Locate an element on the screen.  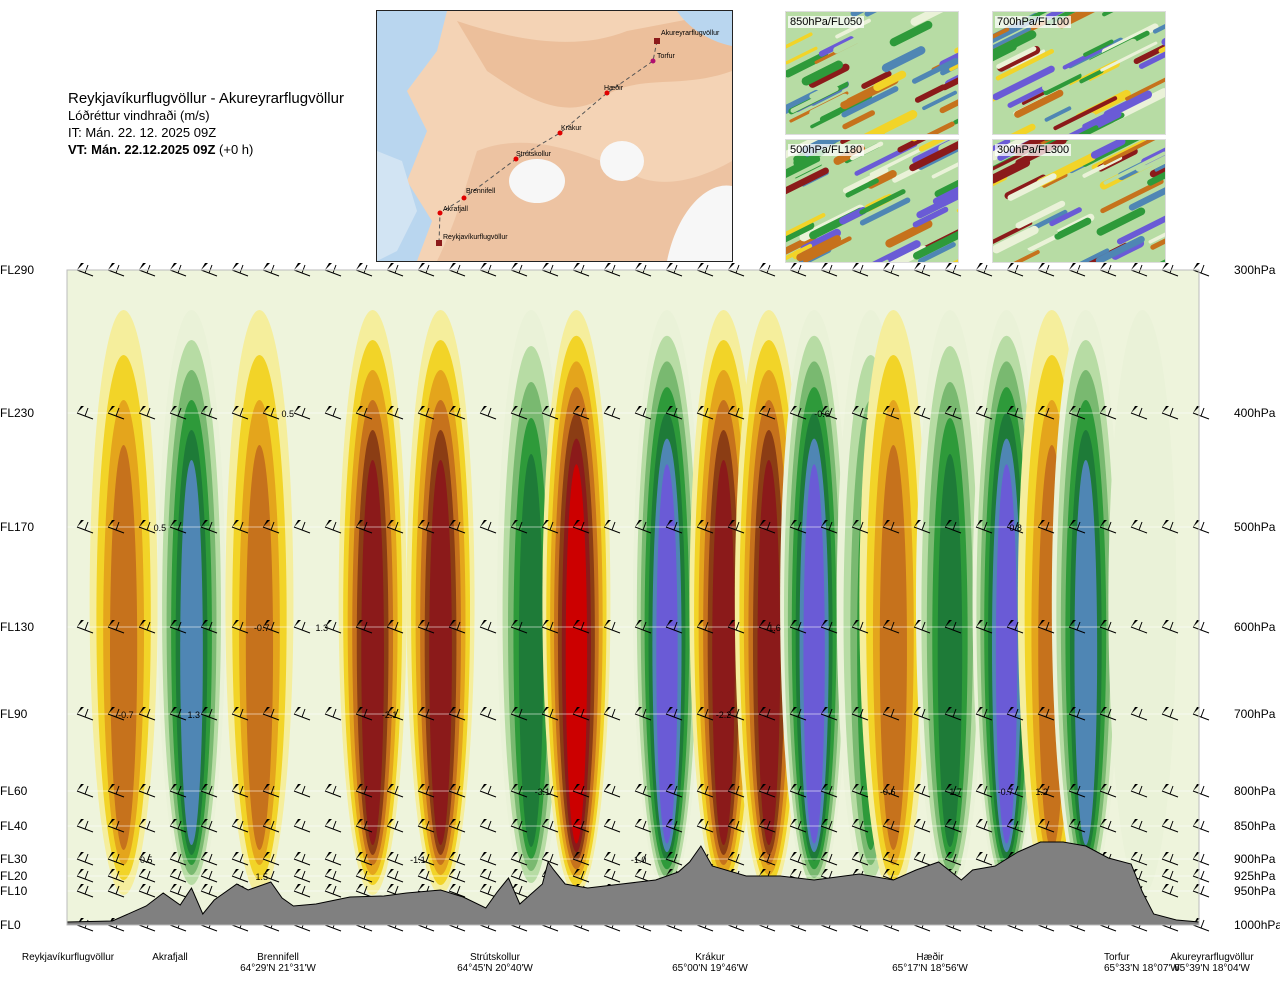
valid-time: VT: Mán. 22.12.2025 09Z (+0 h) is located at coordinates (206, 149).